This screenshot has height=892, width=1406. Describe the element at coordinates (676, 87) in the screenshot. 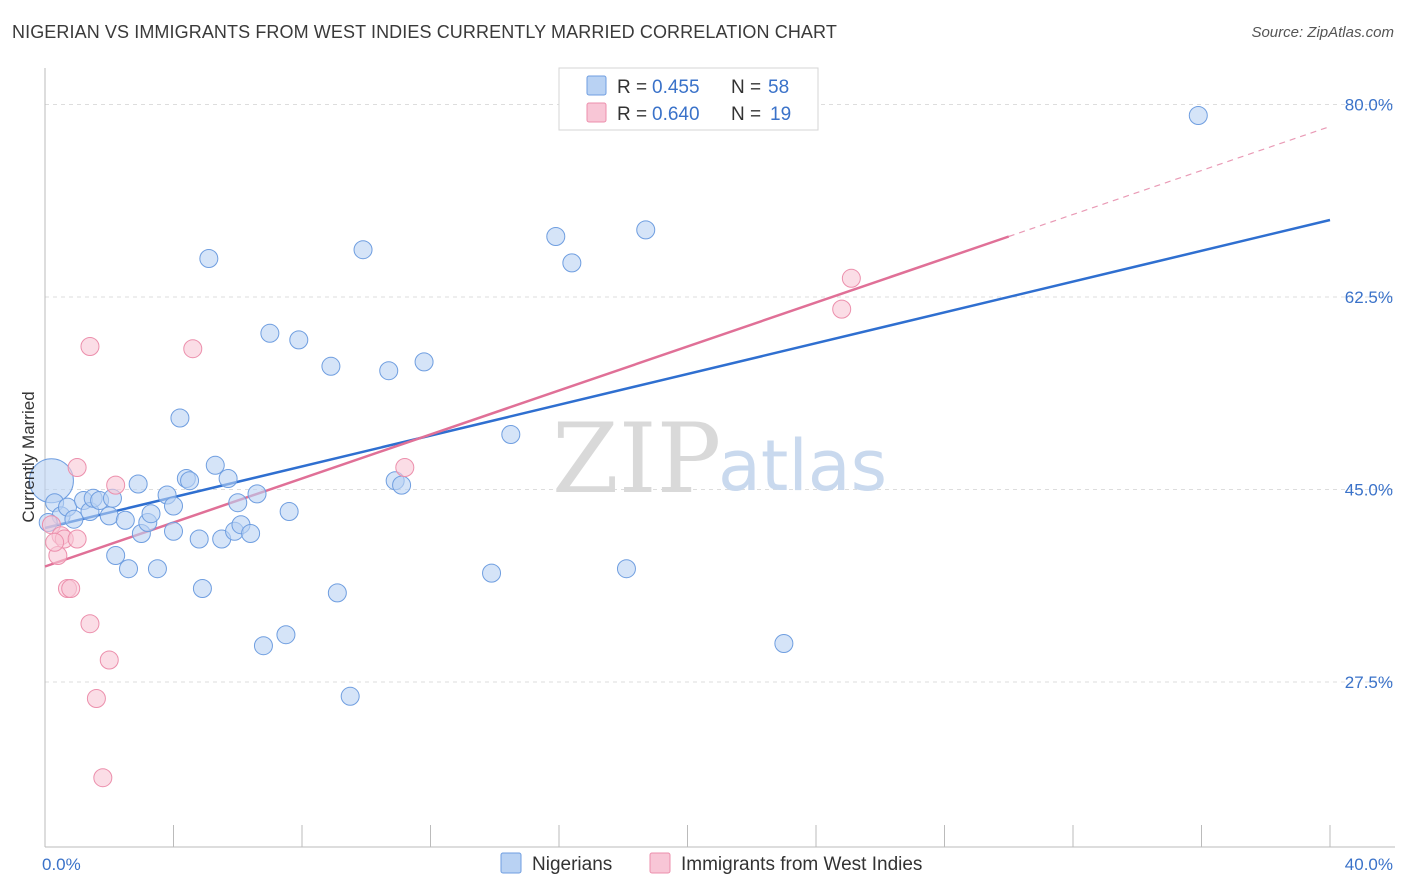

I see `legend-r-value-nigerians: 0.455` at that location.